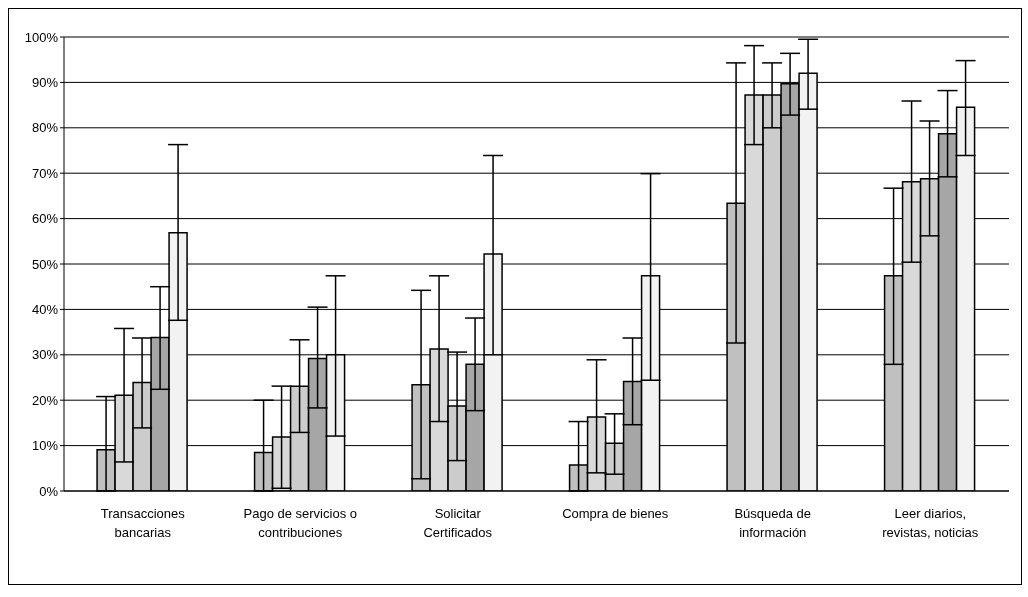 This screenshot has width=1028, height=597. Describe the element at coordinates (45, 310) in the screenshot. I see `y-tick-label: 40%` at that location.